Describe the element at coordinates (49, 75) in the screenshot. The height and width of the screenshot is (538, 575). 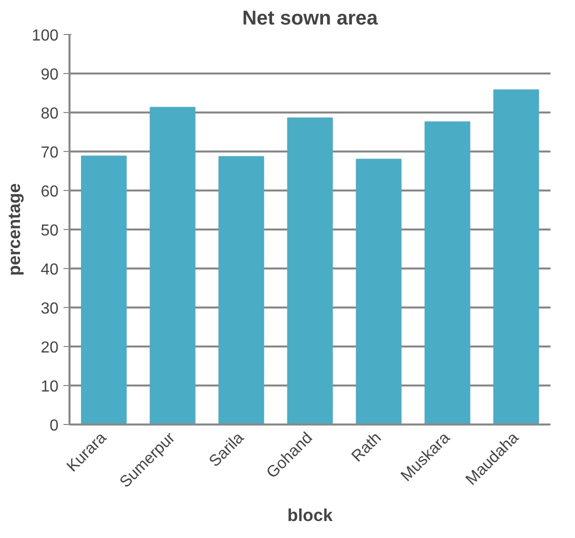
I see `y-tick-label: 90` at that location.